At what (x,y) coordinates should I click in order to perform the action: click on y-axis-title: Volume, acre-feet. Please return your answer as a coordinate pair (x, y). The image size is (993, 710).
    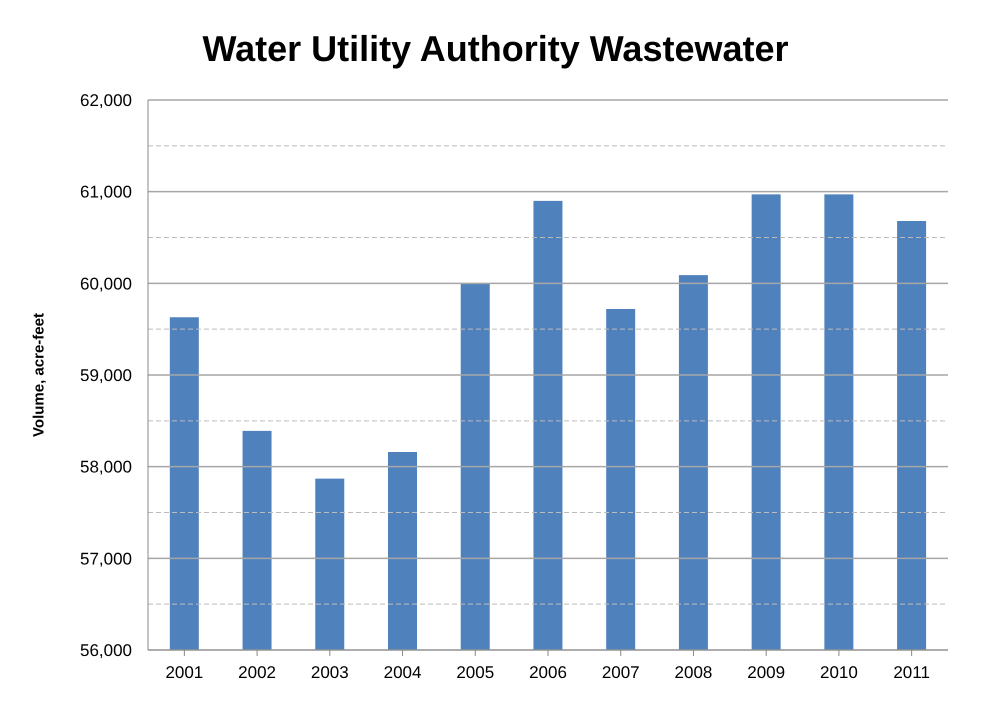
    Looking at the image, I should click on (39, 375).